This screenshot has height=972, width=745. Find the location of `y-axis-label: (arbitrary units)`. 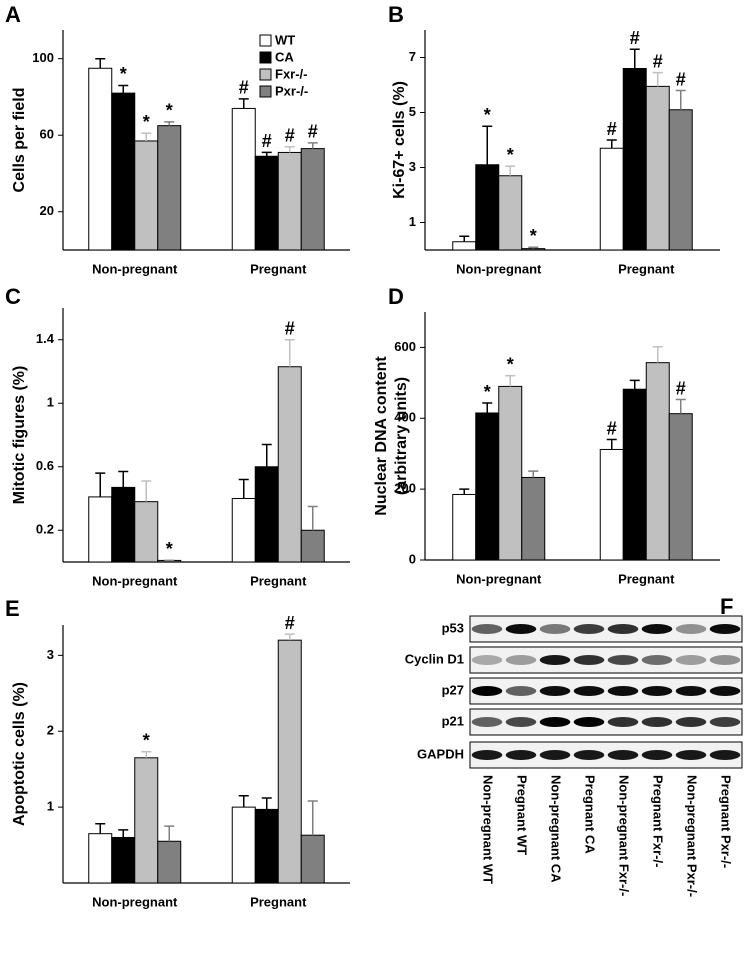

y-axis-label: (arbitrary units) is located at coordinates (401, 436).